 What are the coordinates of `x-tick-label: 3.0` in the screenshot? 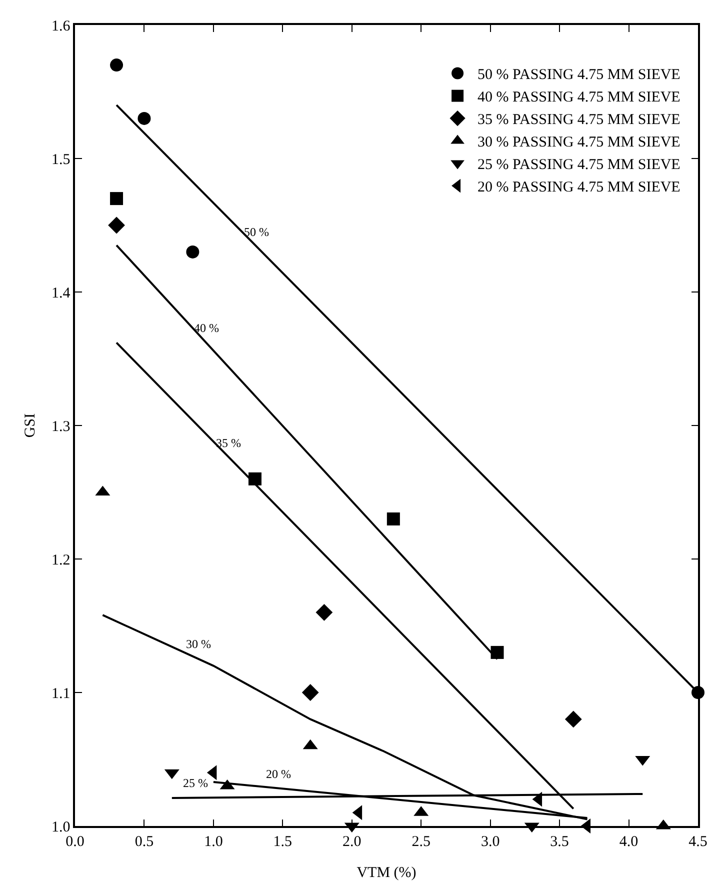 It's located at (490, 842).